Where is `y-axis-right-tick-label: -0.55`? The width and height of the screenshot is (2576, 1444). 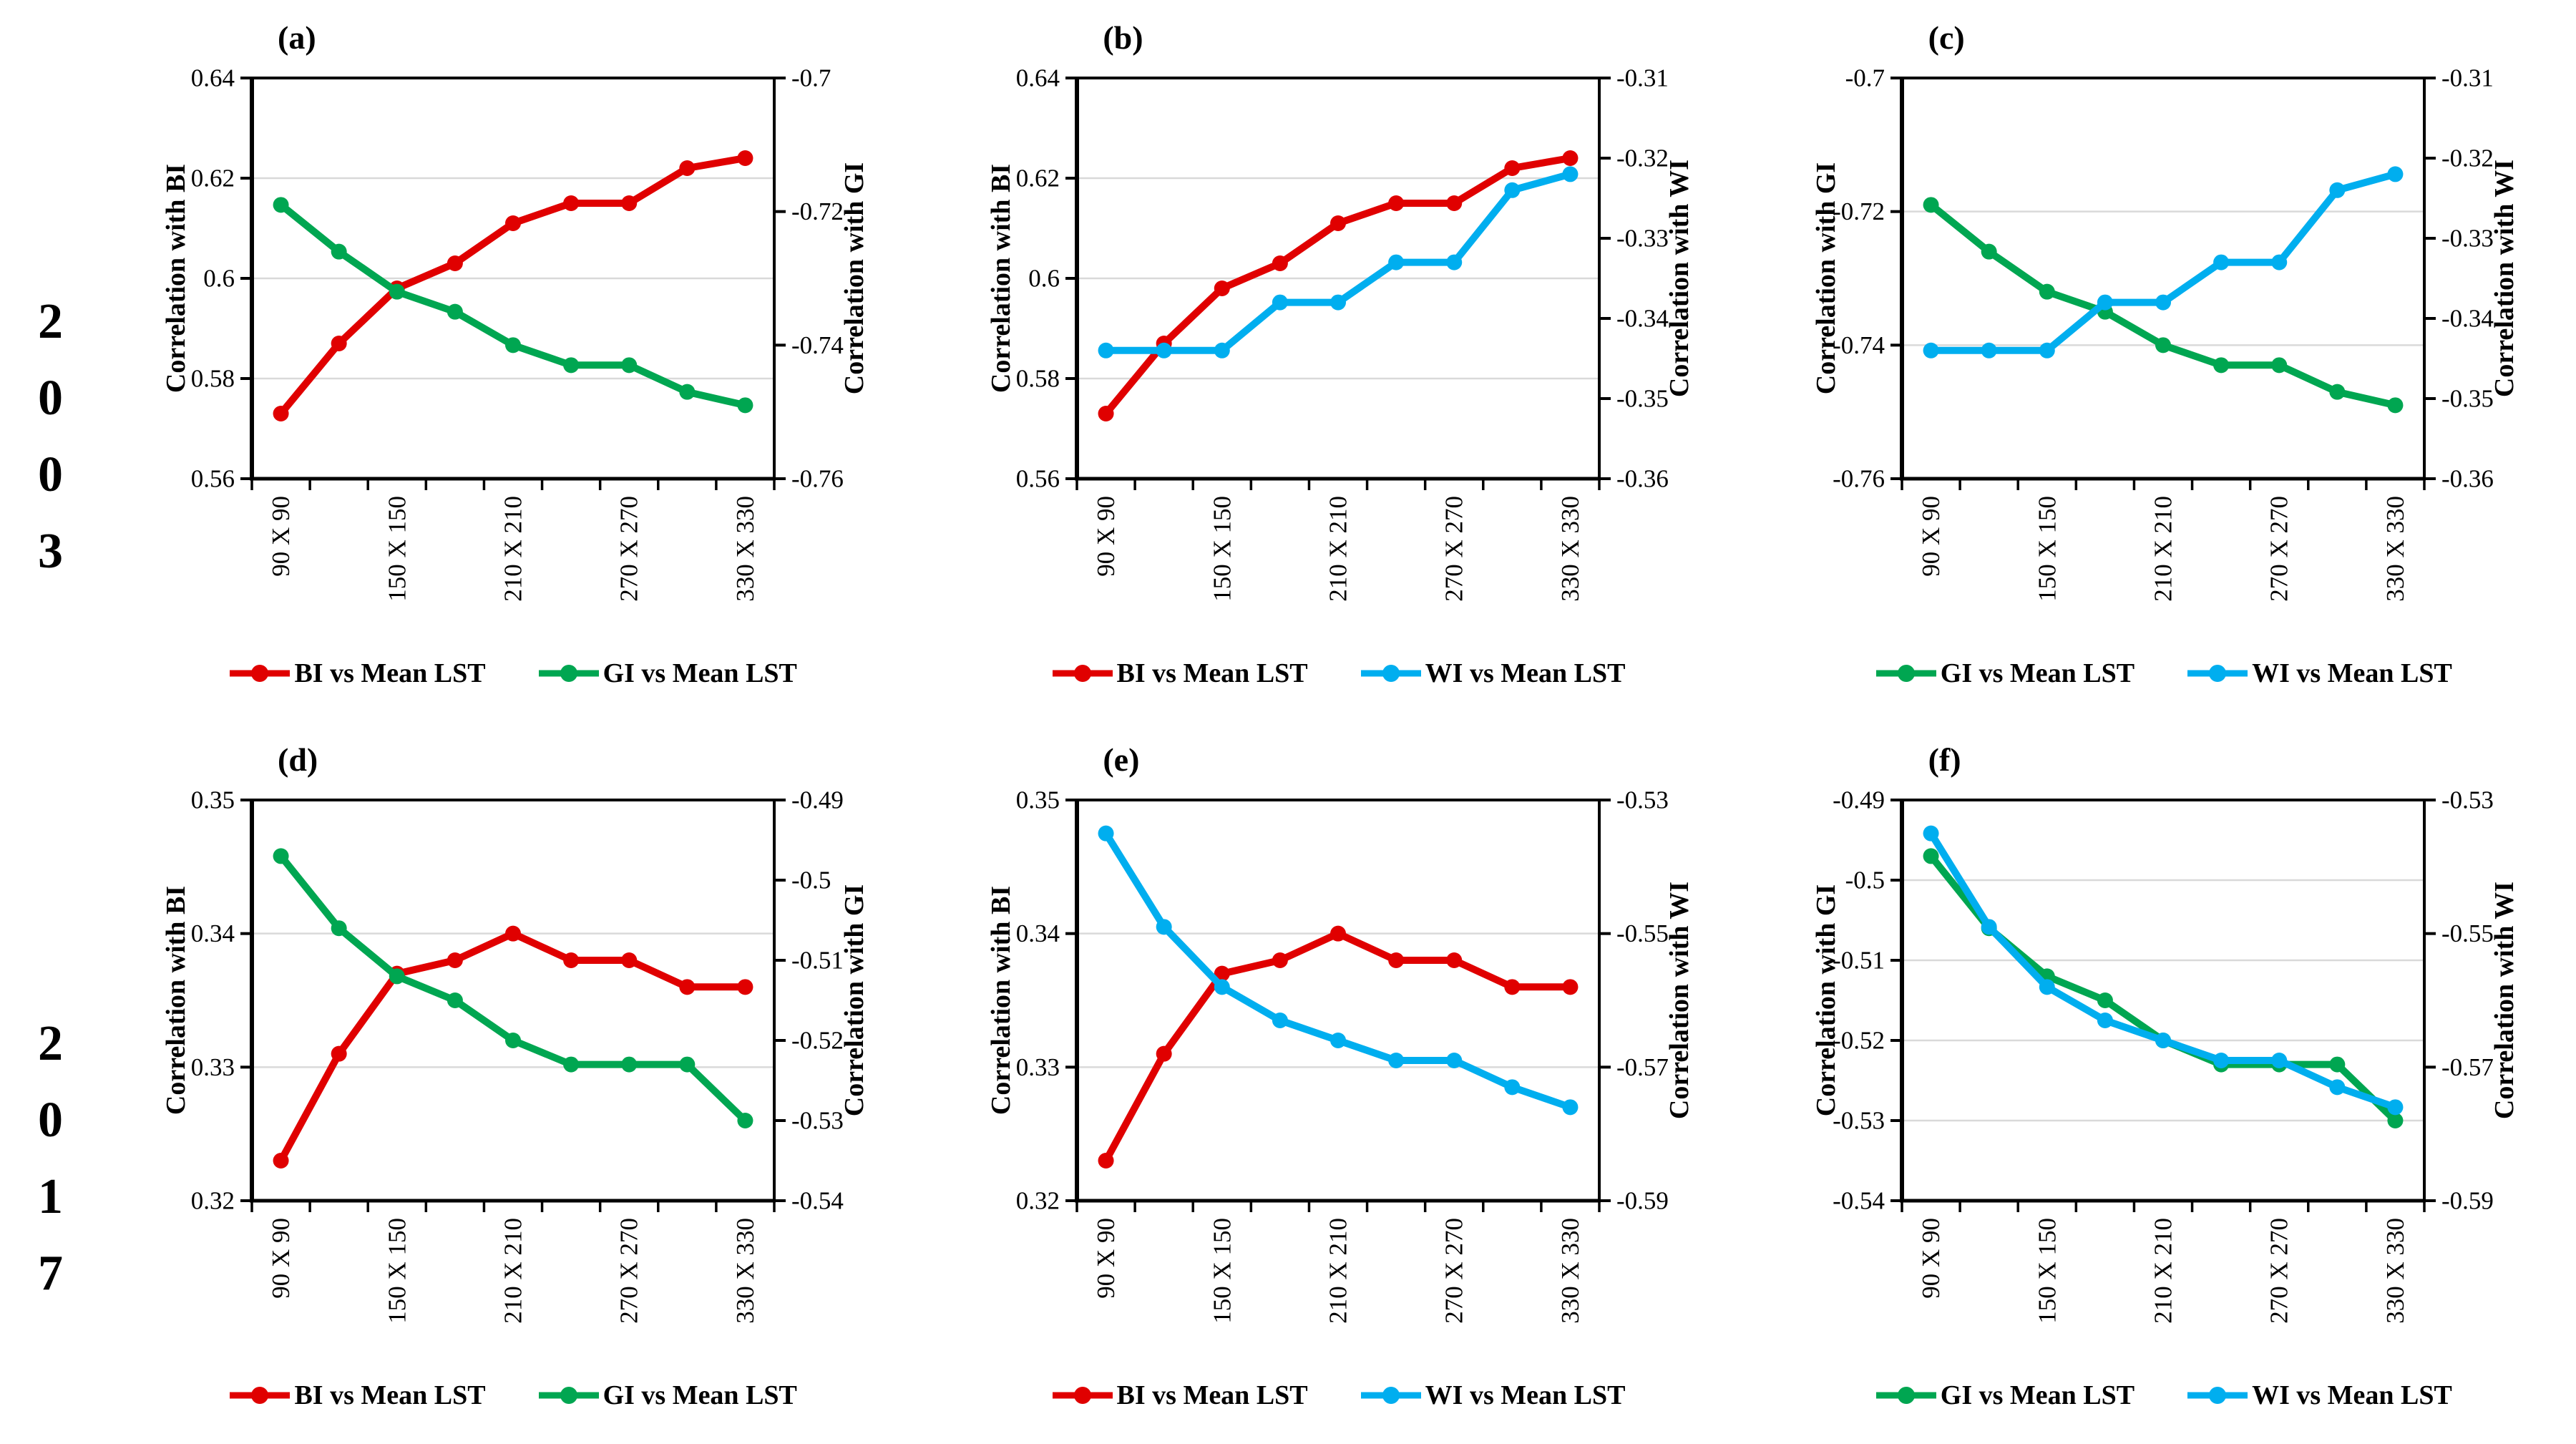 y-axis-right-tick-label: -0.55 is located at coordinates (1642, 933).